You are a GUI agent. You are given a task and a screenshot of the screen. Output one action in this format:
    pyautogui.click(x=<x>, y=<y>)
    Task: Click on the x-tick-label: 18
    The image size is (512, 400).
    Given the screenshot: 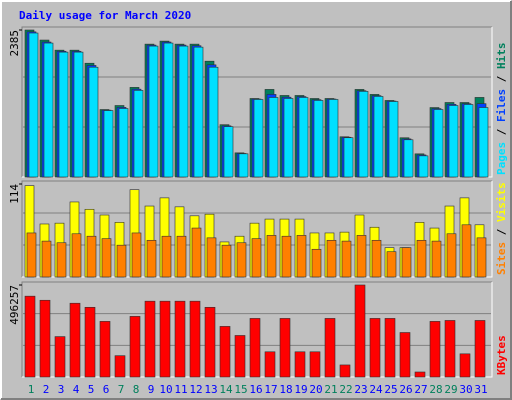 What is the action you would take?
    pyautogui.click(x=285, y=389)
    